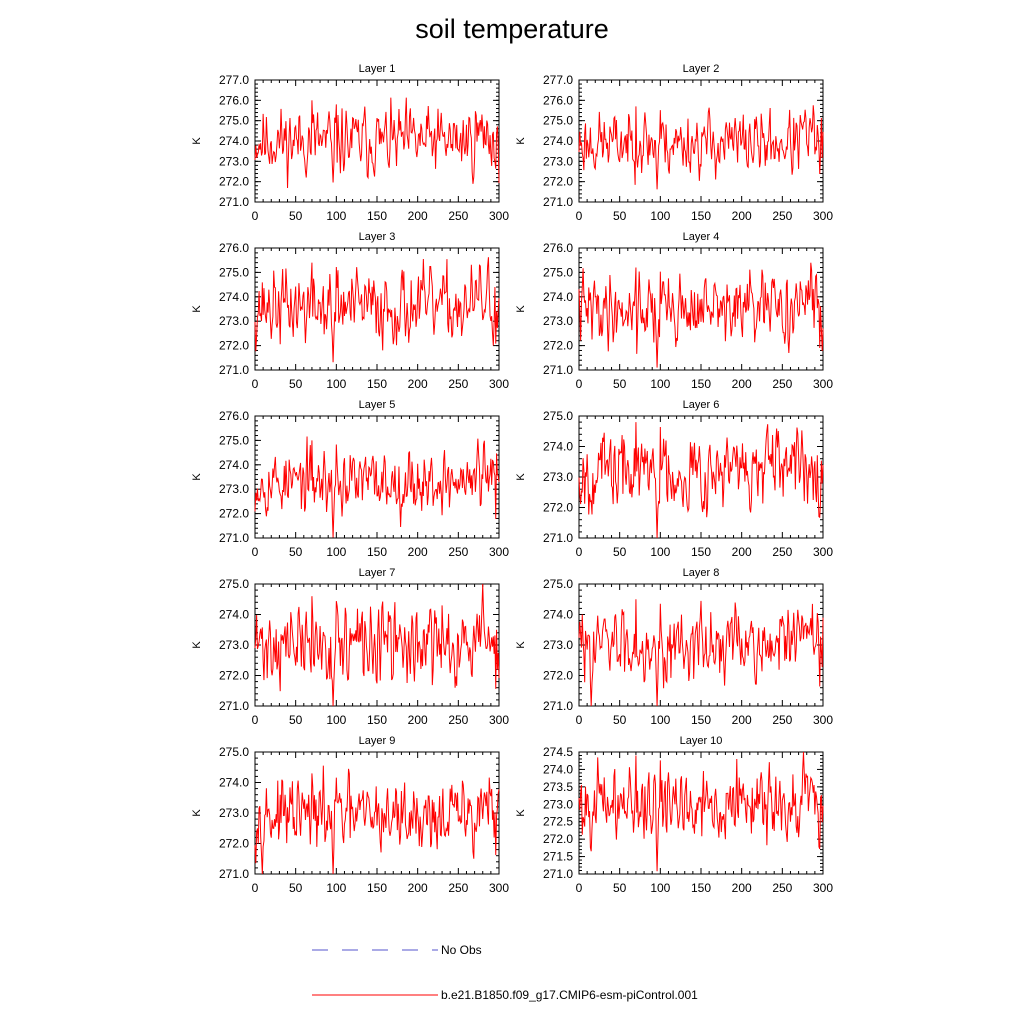 The image size is (1024, 1024). What do you see at coordinates (701, 237) in the screenshot?
I see `layer-4-title: Layer 4` at bounding box center [701, 237].